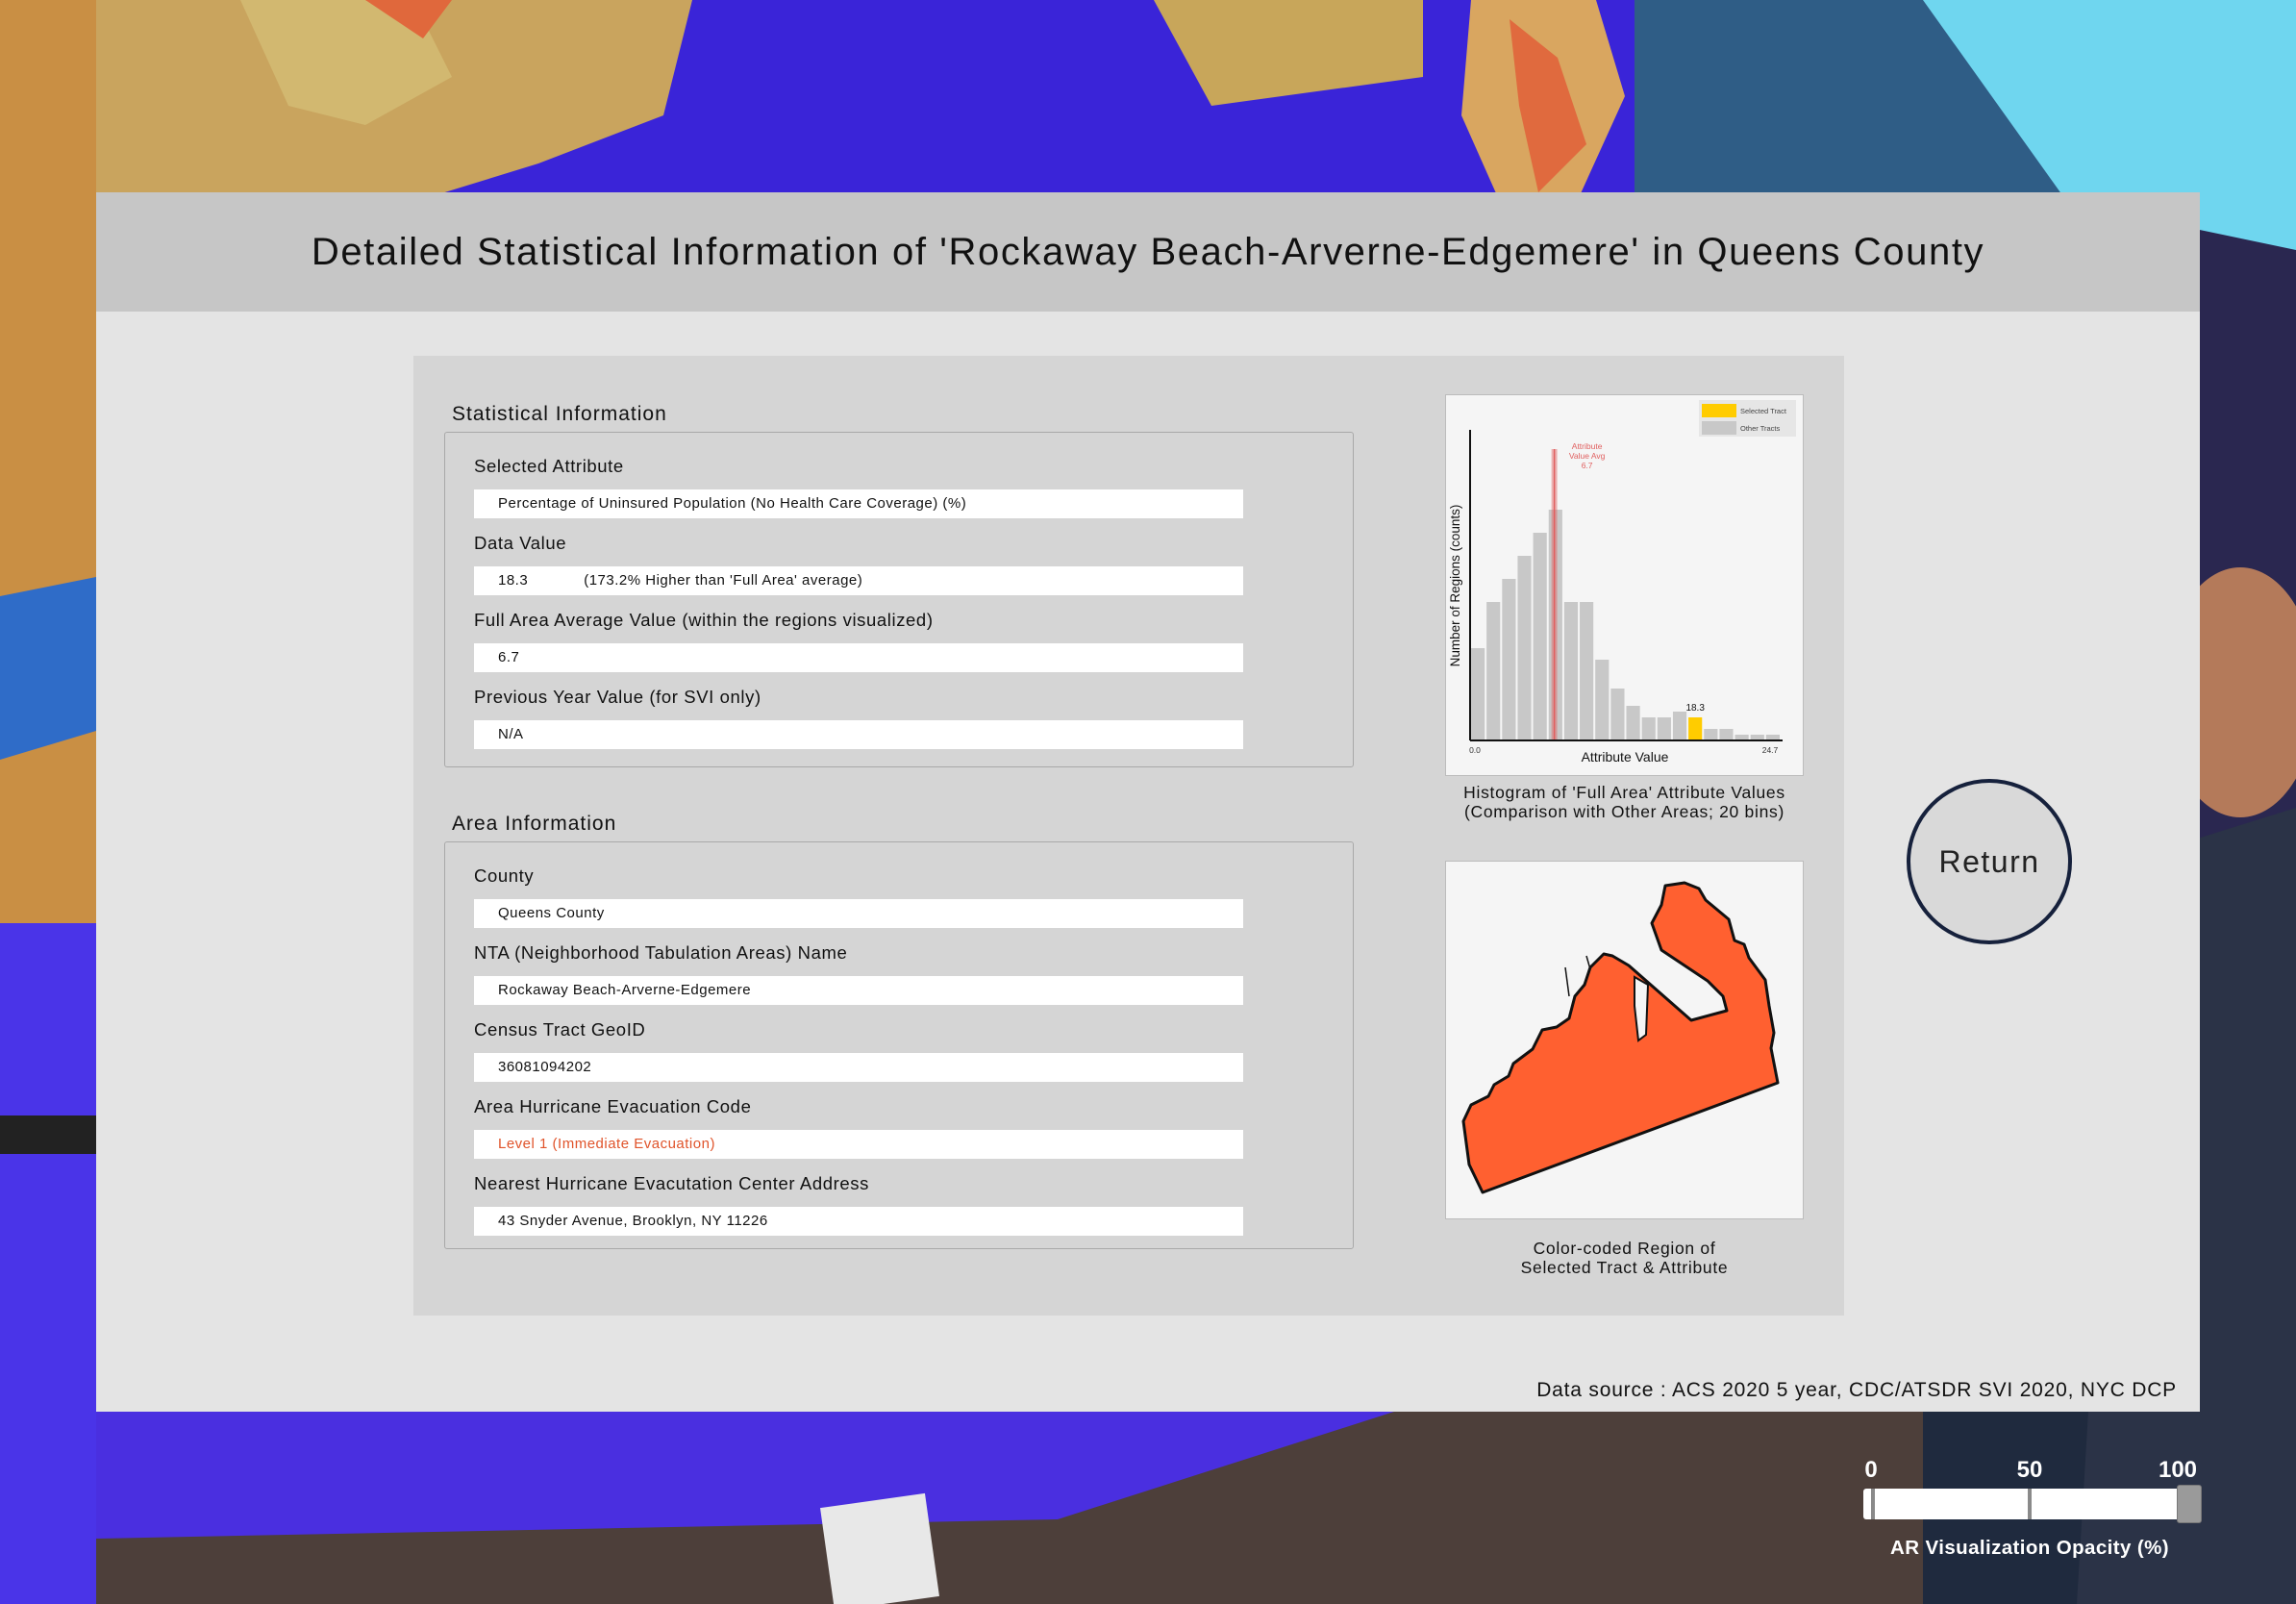  I want to click on area-section-title: Area Information, so click(534, 824).